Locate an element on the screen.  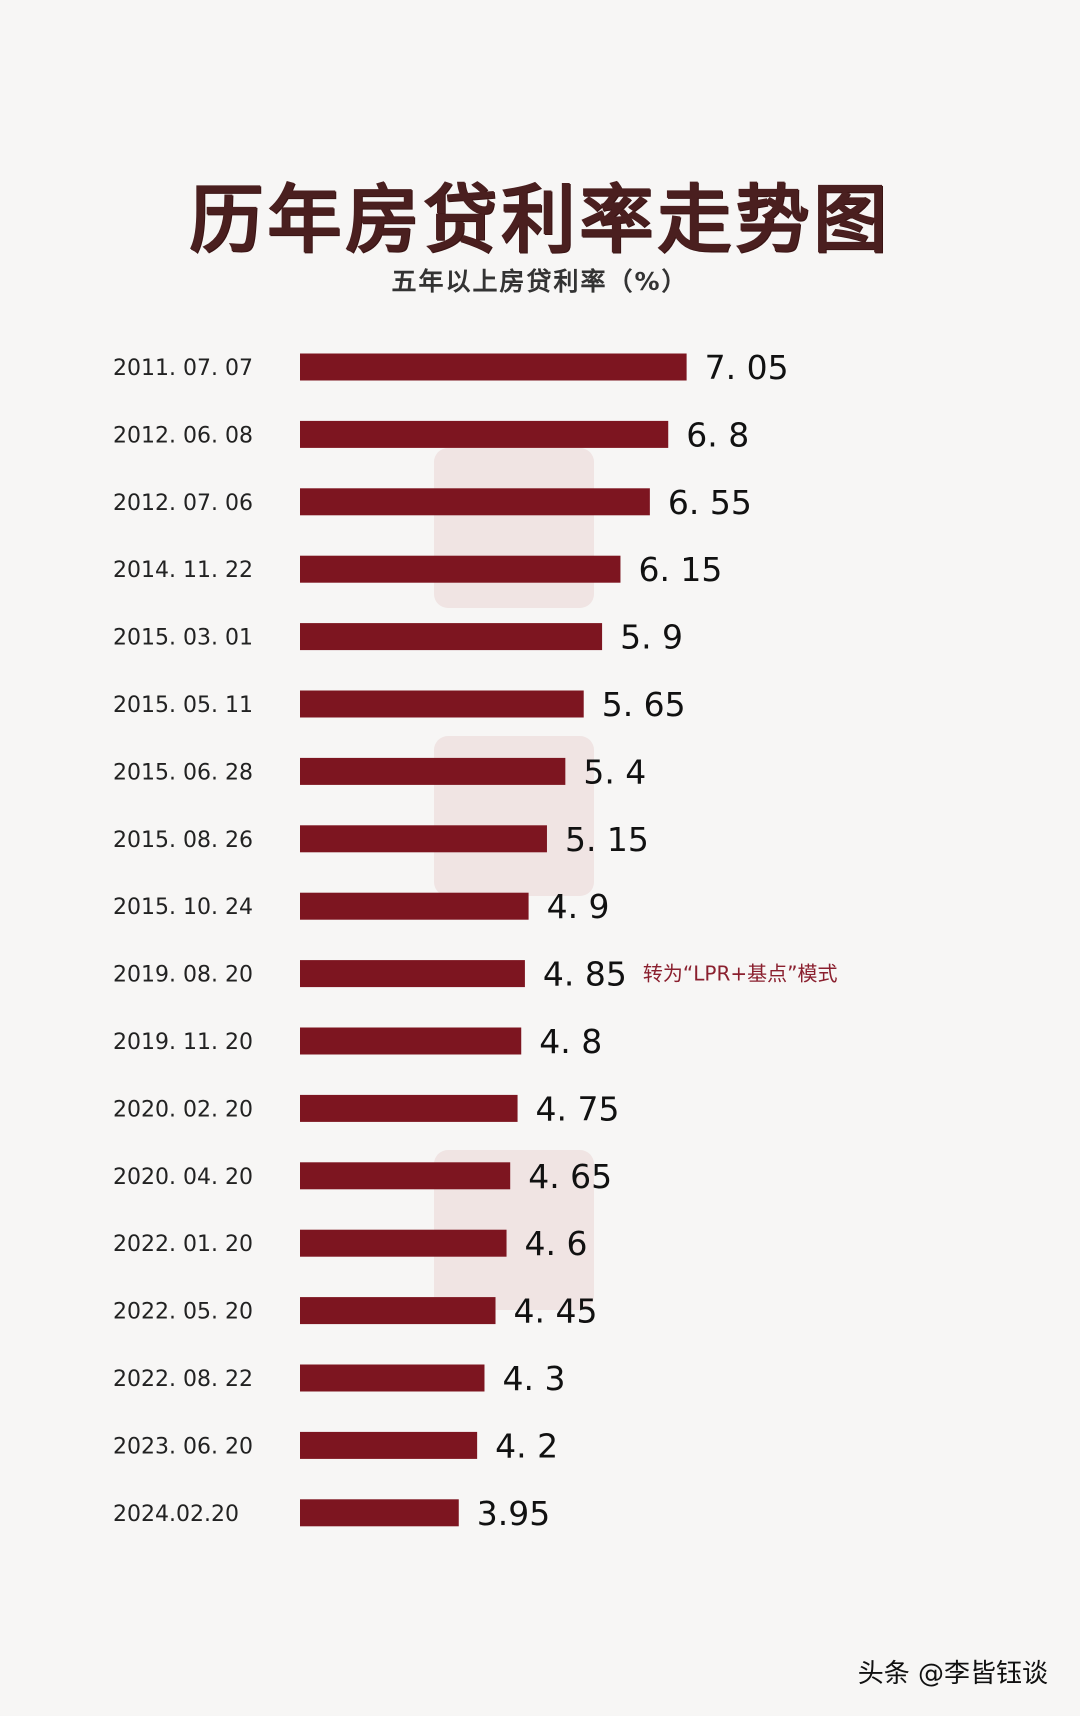
date-label: 2015. 03. 01 is located at coordinates (183, 638).